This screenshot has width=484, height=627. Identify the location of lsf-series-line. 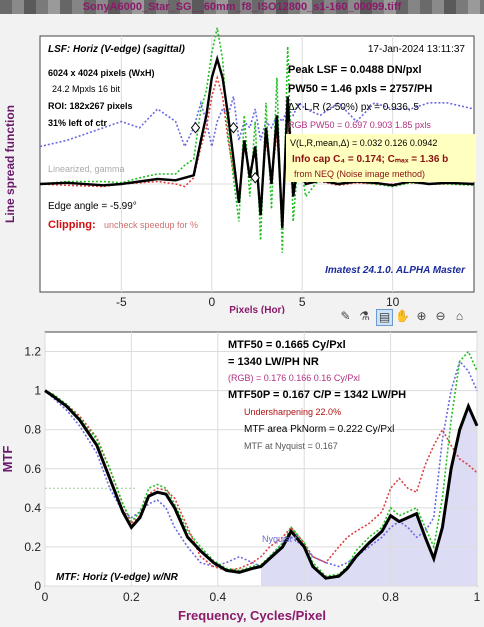
(257, 122).